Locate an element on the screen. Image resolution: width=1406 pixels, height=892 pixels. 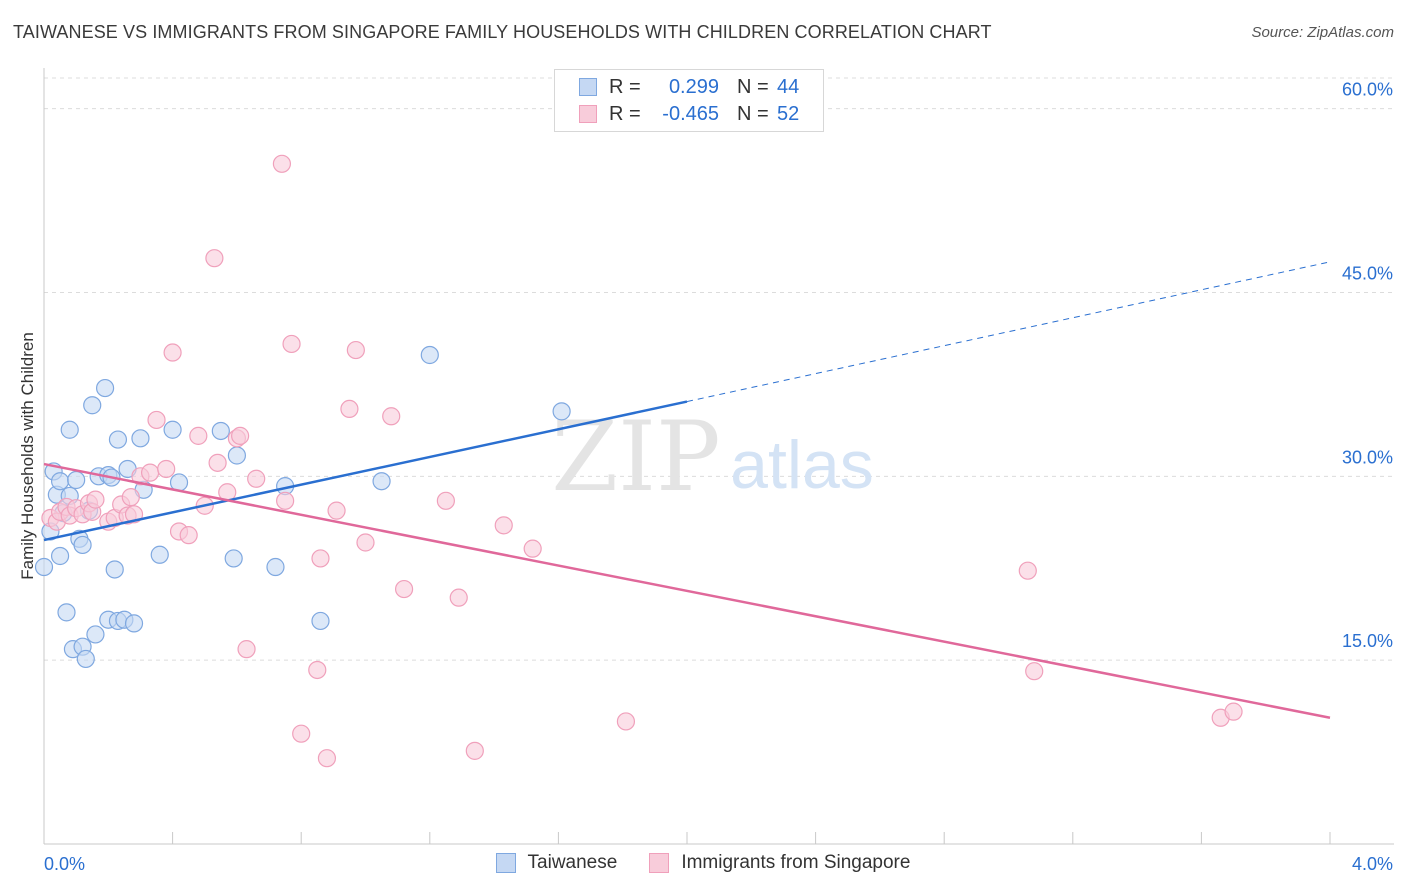
legend-n-value: 52 is located at coordinates (788, 113).